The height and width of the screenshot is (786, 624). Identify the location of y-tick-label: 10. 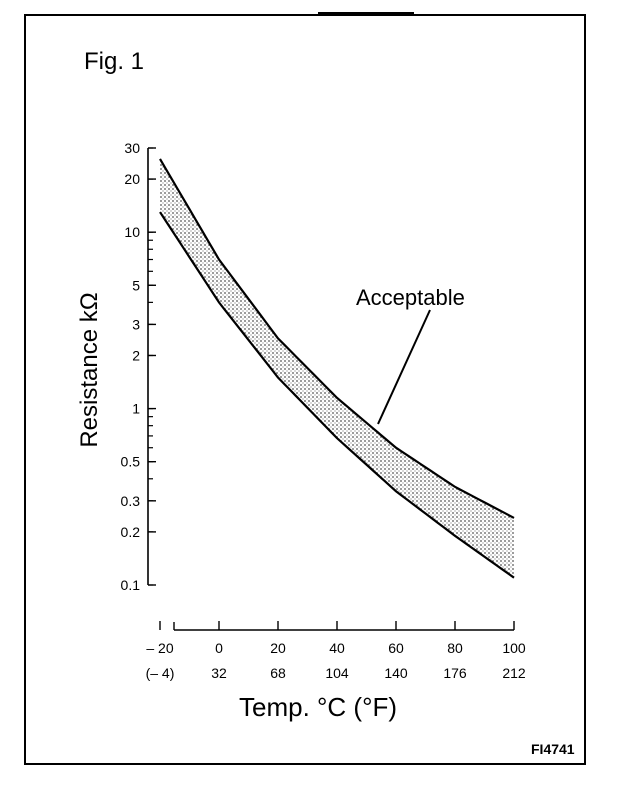
(132, 232).